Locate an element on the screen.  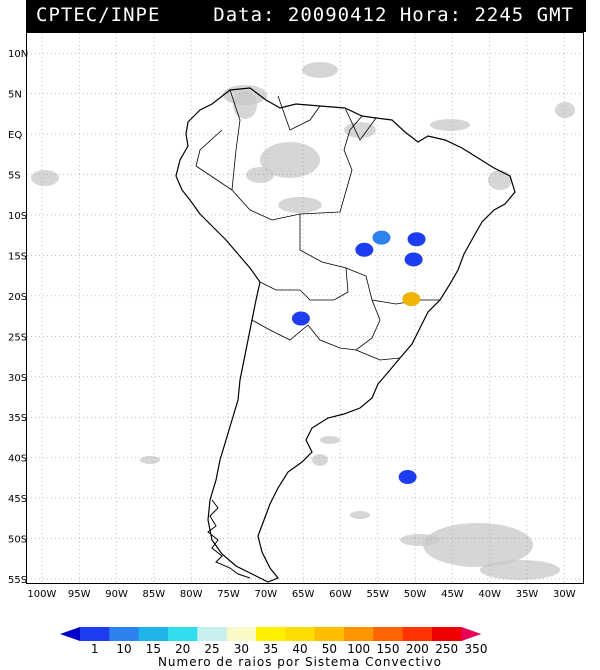
lat-label: 55S is located at coordinates (17, 580).